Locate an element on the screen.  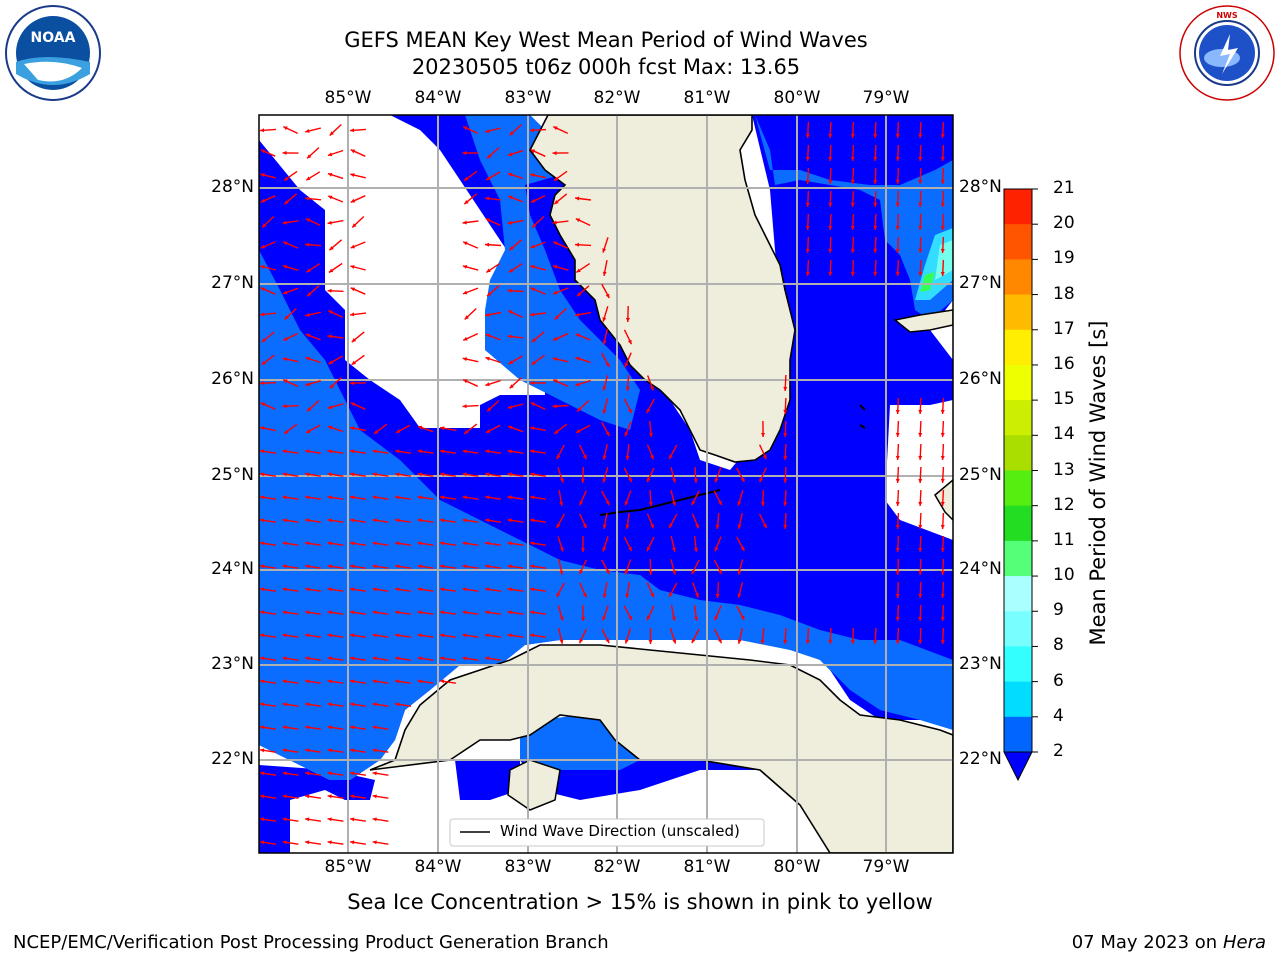
colorbar-tick-label: 17 is located at coordinates (1064, 328).